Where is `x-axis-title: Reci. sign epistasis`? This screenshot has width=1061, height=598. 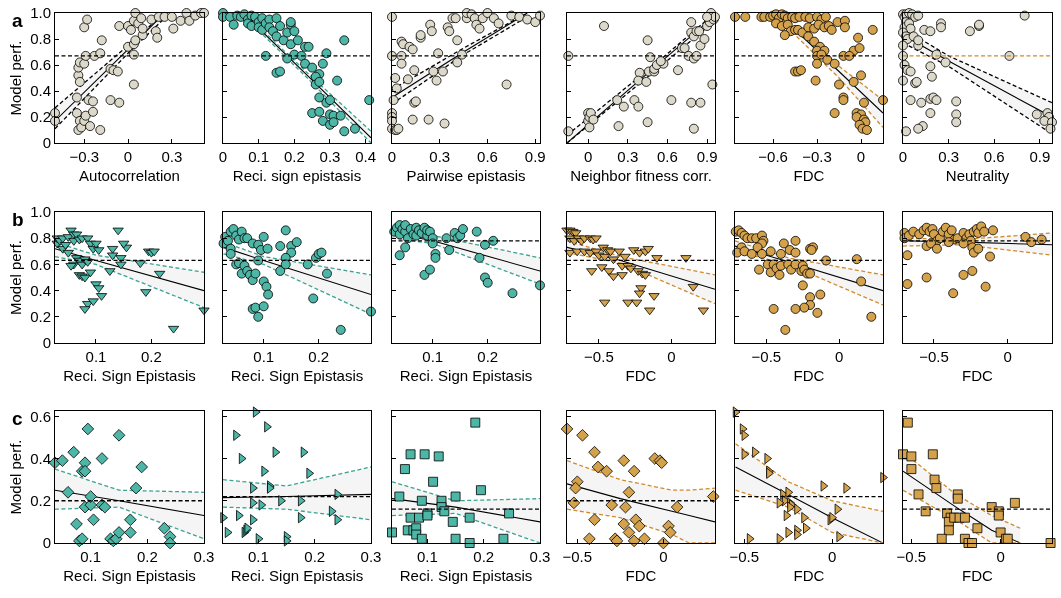 x-axis-title: Reci. sign epistasis is located at coordinates (297, 175).